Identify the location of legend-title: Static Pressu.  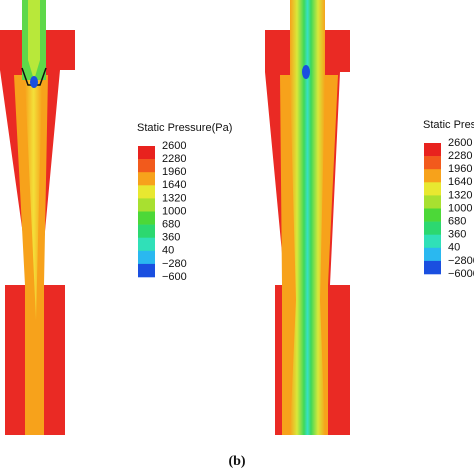
(448, 125).